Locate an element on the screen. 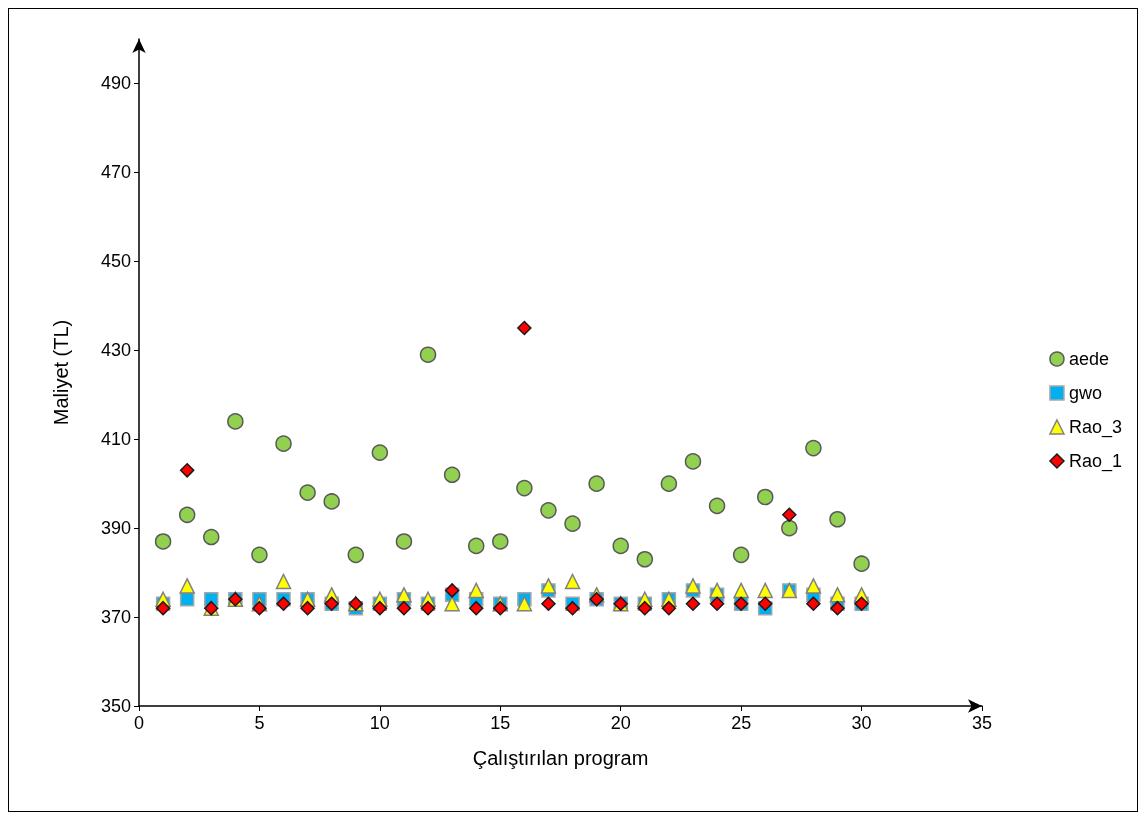  y-tick-label: 430 is located at coordinates (115, 350).